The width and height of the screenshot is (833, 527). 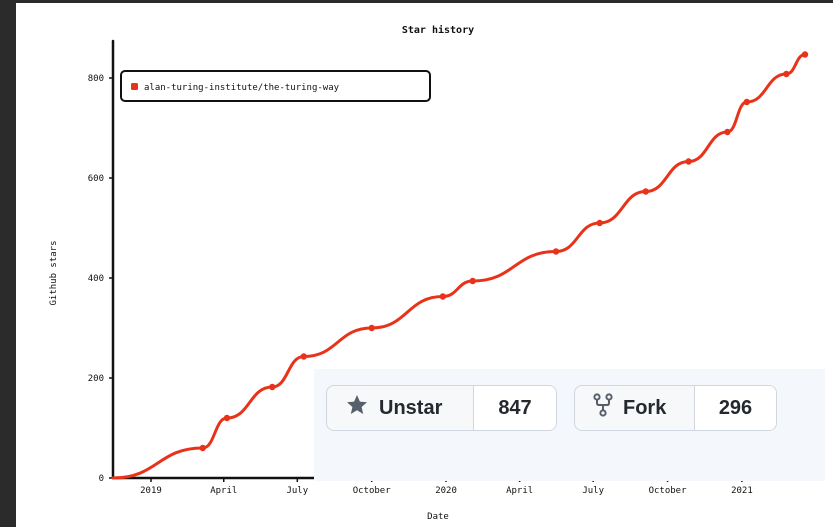 I want to click on y-axis-label: Github stars, so click(x=54, y=272).